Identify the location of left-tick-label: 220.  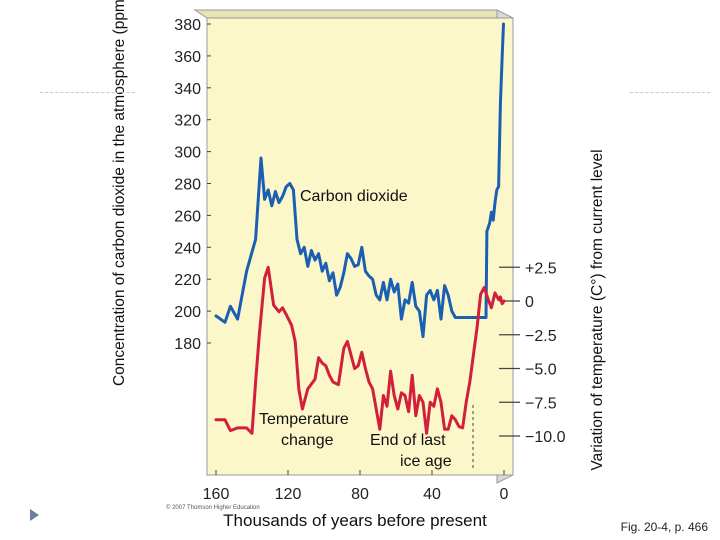
(187, 280).